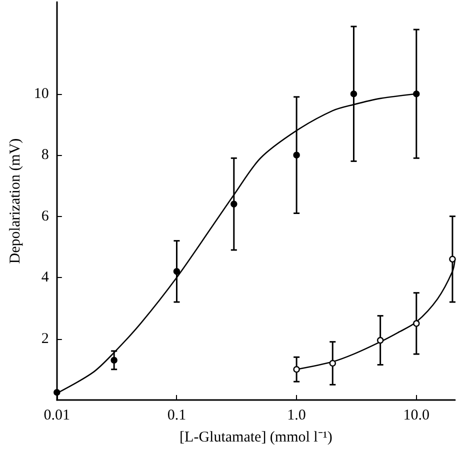 The image size is (462, 452). I want to click on y-tick-label: 2, so click(45, 338).